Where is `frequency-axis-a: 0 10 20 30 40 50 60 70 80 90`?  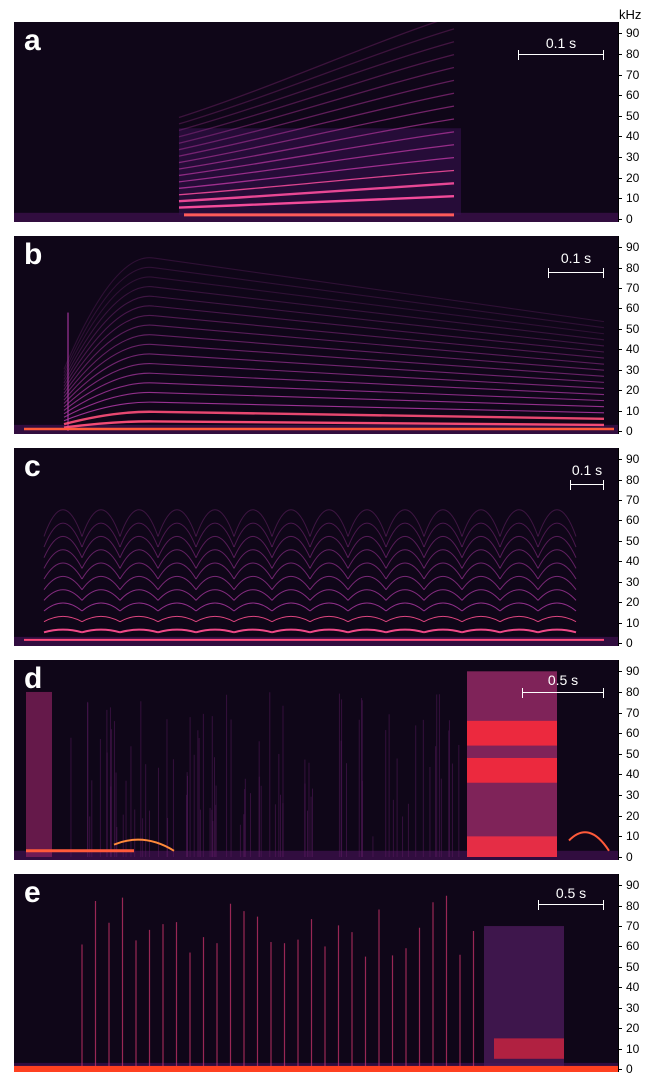 frequency-axis-a: 0 10 20 30 40 50 60 70 80 90 is located at coordinates (637, 123).